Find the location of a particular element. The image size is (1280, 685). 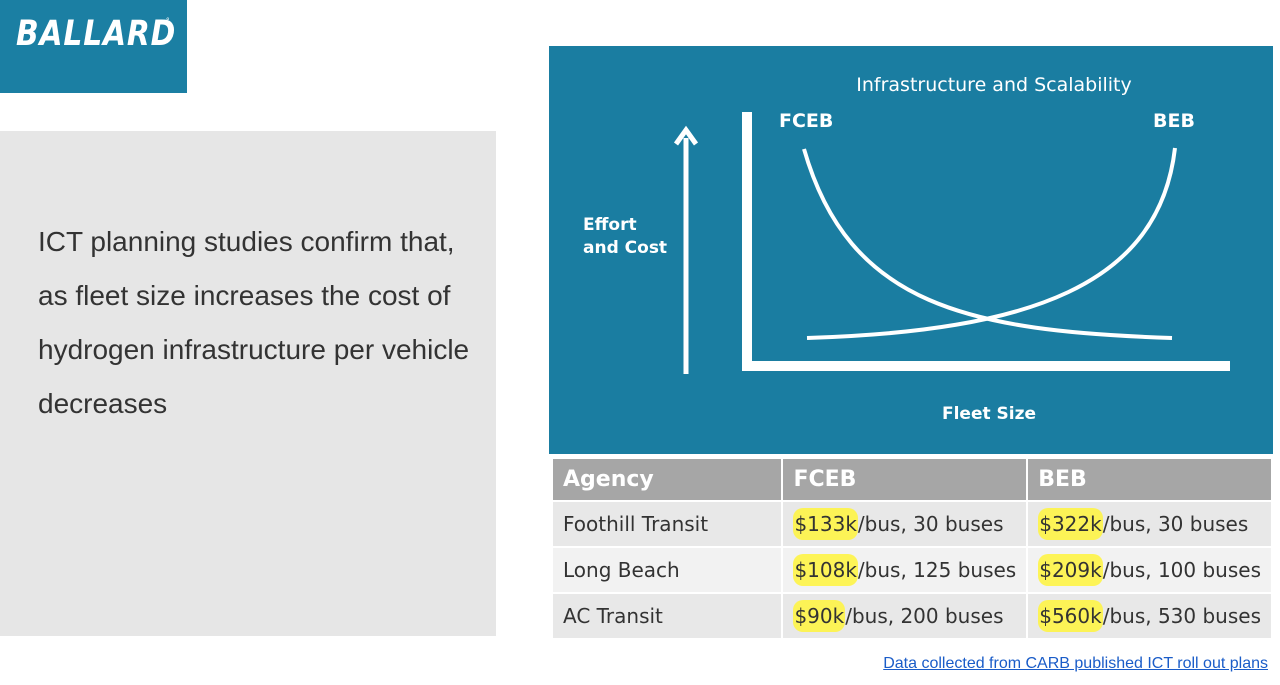

fceb-detail: /bus, 200 buses is located at coordinates (924, 616).